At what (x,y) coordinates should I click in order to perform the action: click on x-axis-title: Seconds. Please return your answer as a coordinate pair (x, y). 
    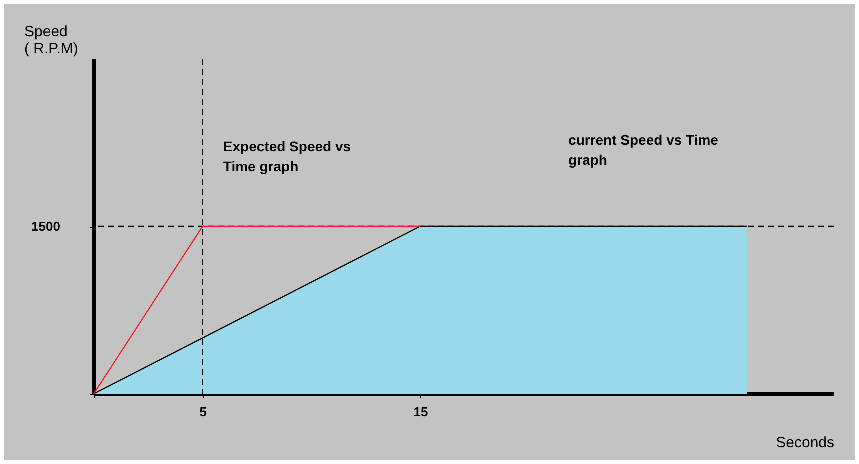
    Looking at the image, I should click on (805, 443).